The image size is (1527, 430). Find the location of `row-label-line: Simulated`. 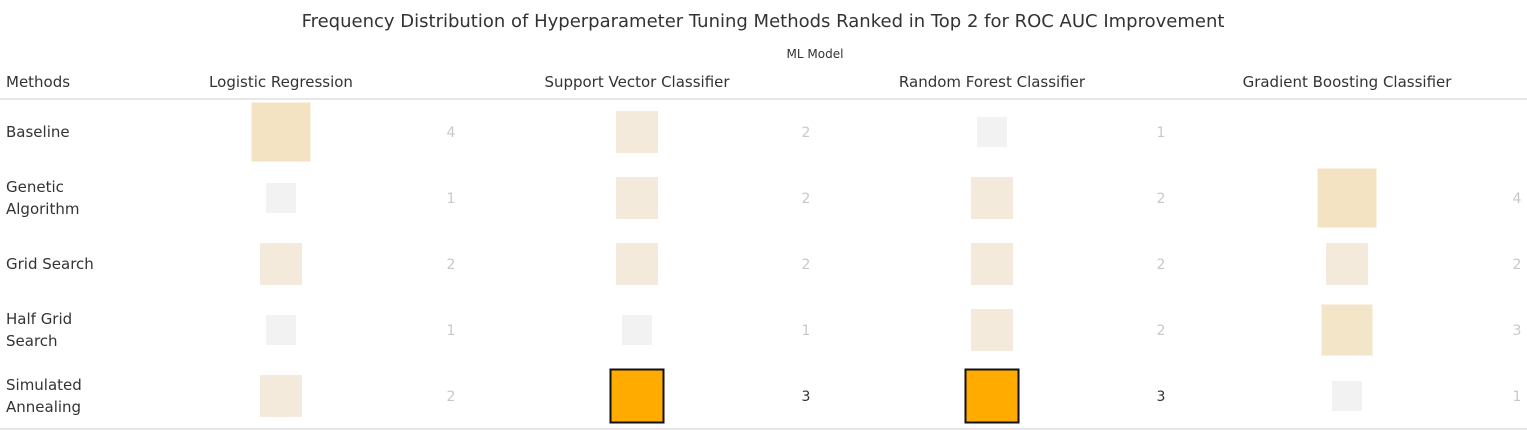

row-label-line: Simulated is located at coordinates (44, 385).